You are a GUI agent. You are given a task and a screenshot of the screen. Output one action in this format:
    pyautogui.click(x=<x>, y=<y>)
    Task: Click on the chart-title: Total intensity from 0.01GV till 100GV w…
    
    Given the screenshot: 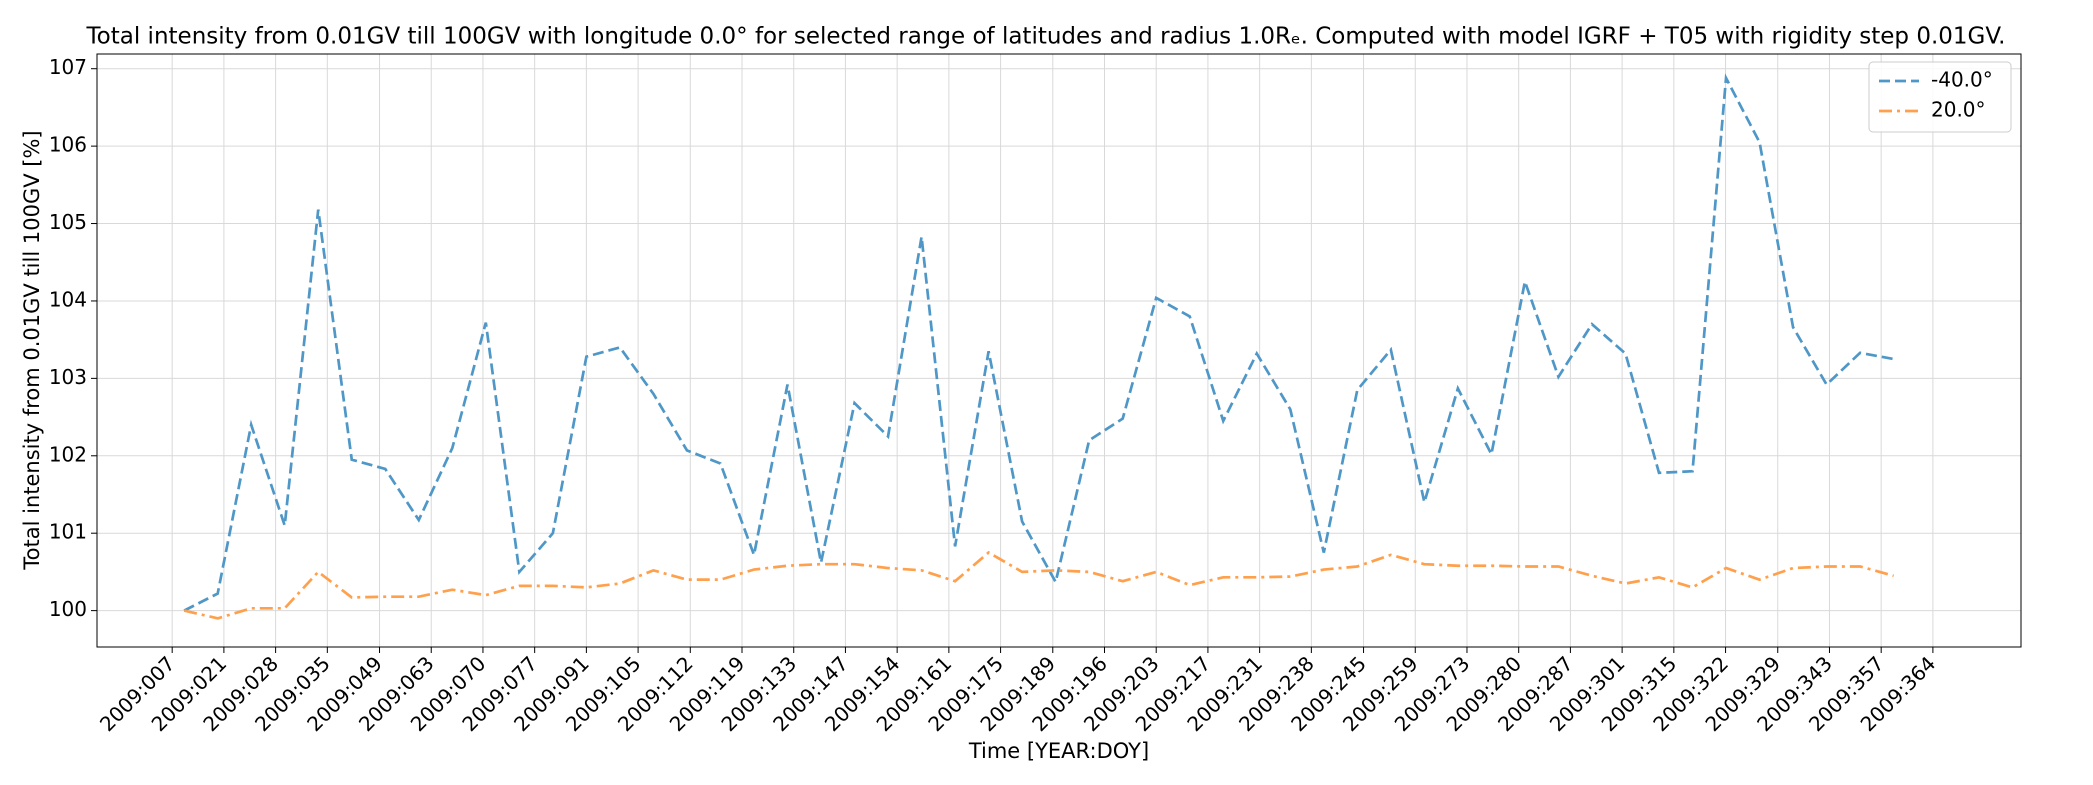 What is the action you would take?
    pyautogui.click(x=1046, y=37)
    